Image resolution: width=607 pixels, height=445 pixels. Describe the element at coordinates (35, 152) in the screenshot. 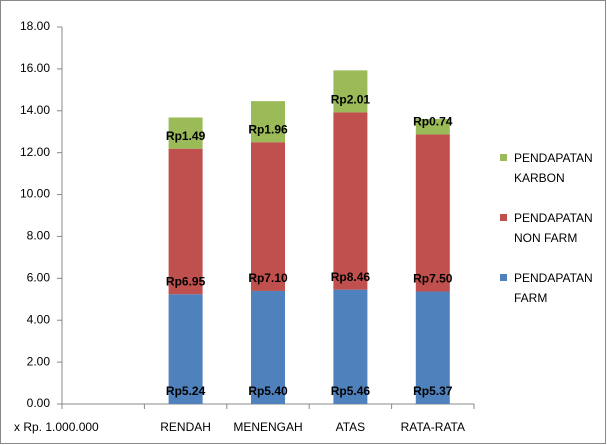

I see `y-tick-label: 12.00` at that location.